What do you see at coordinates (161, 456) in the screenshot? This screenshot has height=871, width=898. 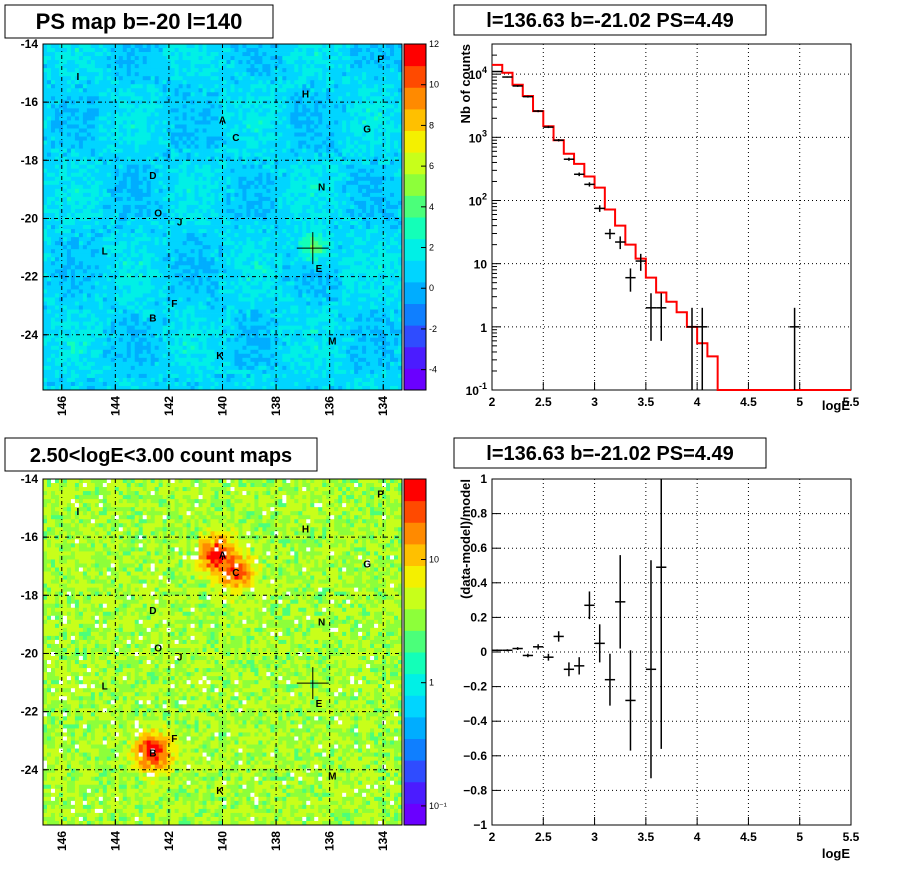 I see `panel3-title: 2.50<logE<3.00 count maps` at bounding box center [161, 456].